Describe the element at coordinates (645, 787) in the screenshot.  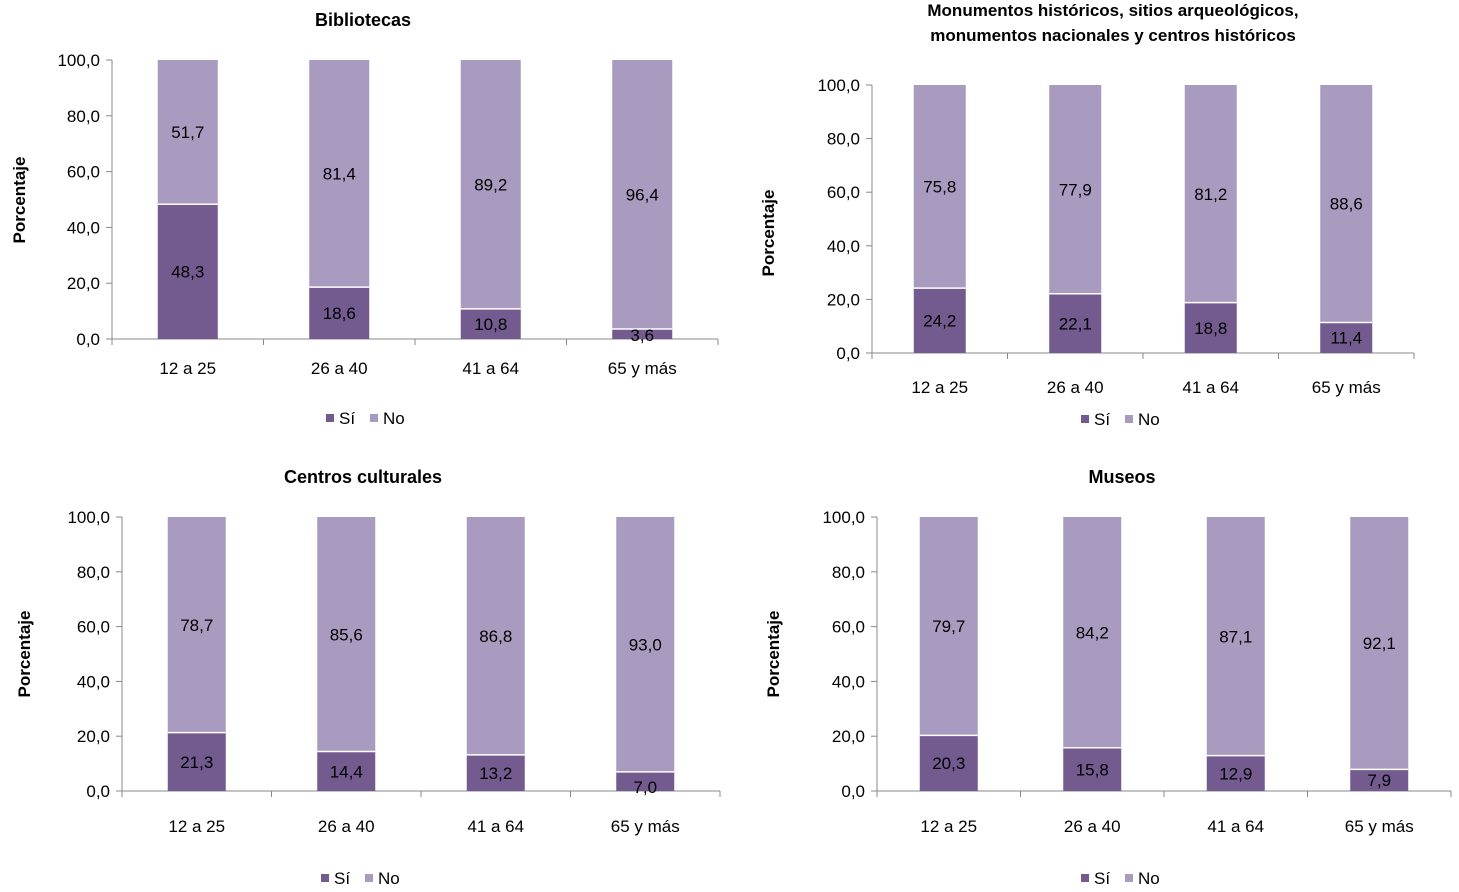
I see `data-label-si: 7,0` at that location.